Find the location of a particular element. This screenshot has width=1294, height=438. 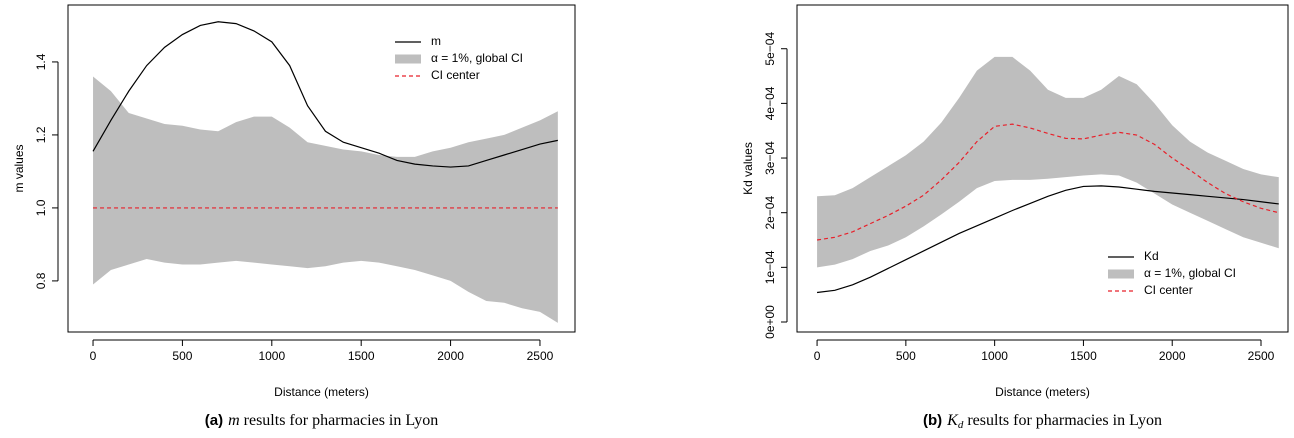

caption: (b) Kd results for pharmacies in Lyon is located at coordinates (1042, 421).